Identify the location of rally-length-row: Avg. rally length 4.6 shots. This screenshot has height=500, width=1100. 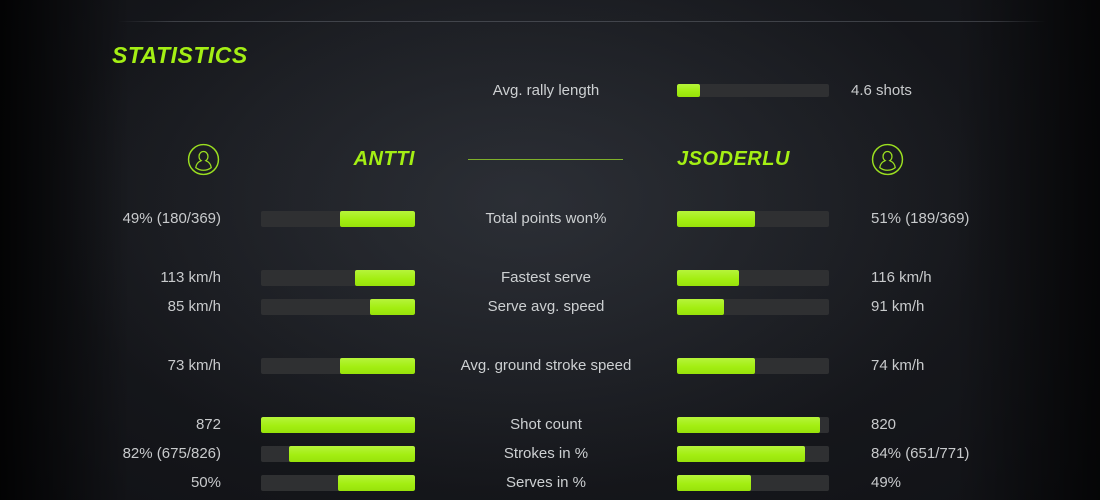
(550, 90).